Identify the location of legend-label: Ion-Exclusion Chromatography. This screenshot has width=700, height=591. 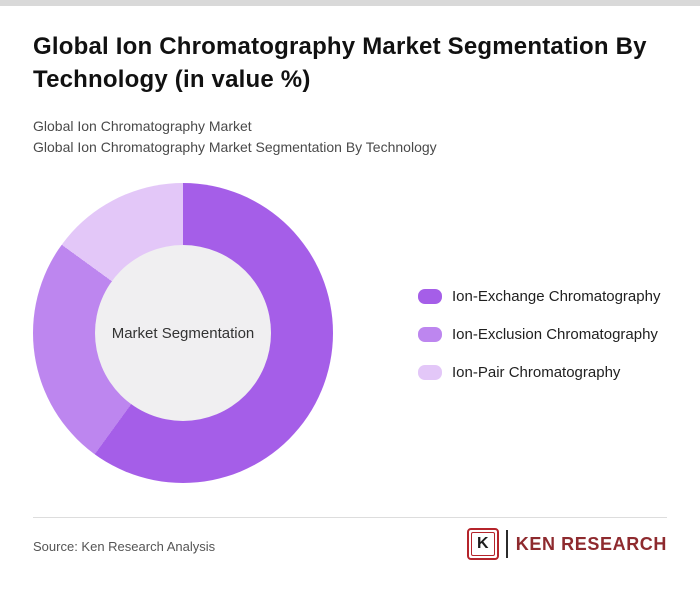
(555, 334).